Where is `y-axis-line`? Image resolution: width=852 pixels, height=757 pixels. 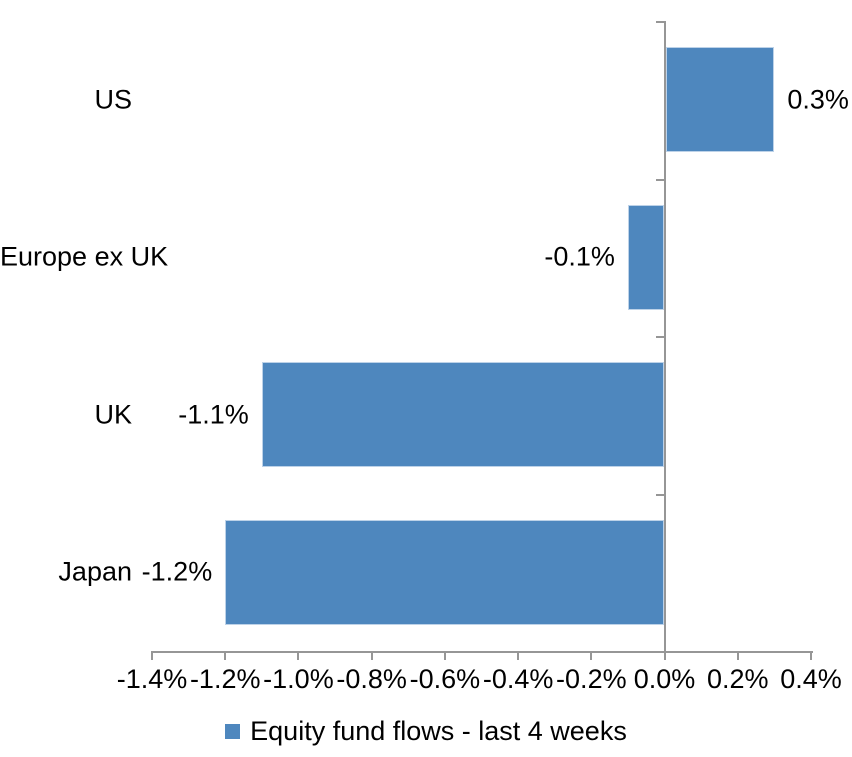 y-axis-line is located at coordinates (664, 337).